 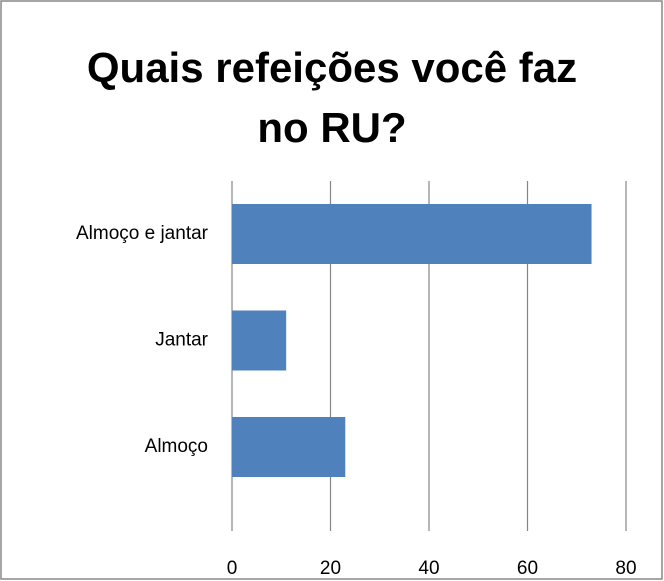 What do you see at coordinates (332, 97) in the screenshot?
I see `chart-title: Quais refeições você faz no RU?` at bounding box center [332, 97].